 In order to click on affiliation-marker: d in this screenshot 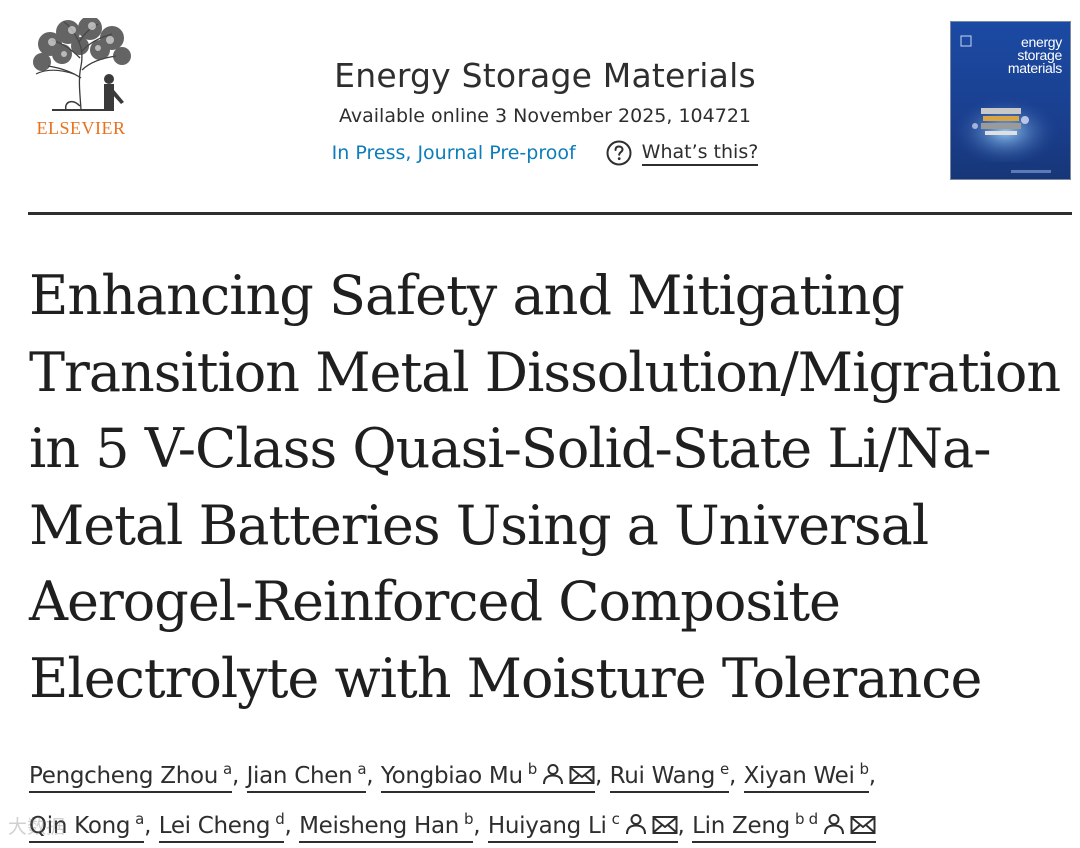, I will do `click(280, 819)`.